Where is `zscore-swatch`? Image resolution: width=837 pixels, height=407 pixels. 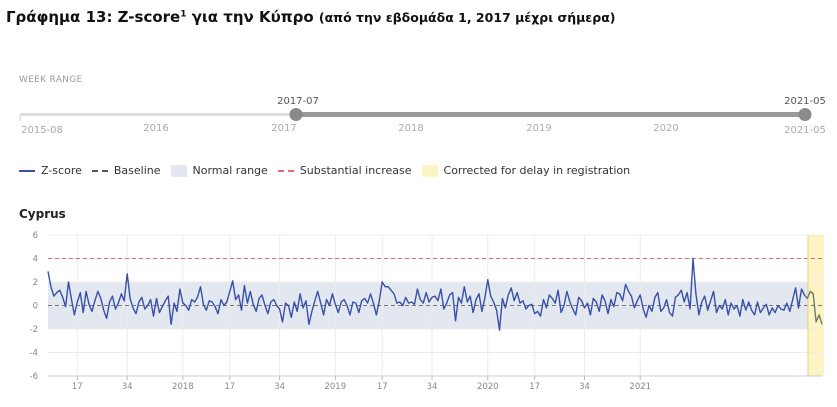 zscore-swatch is located at coordinates (27, 170).